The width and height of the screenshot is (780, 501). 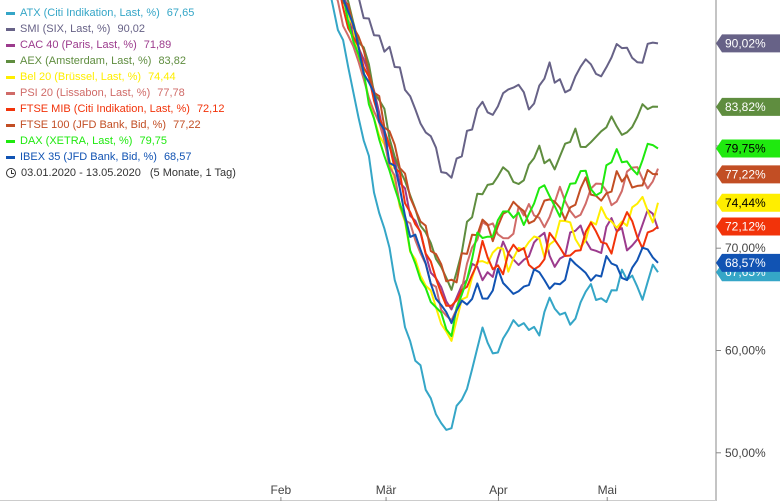 I want to click on series-line, so click(x=508, y=89).